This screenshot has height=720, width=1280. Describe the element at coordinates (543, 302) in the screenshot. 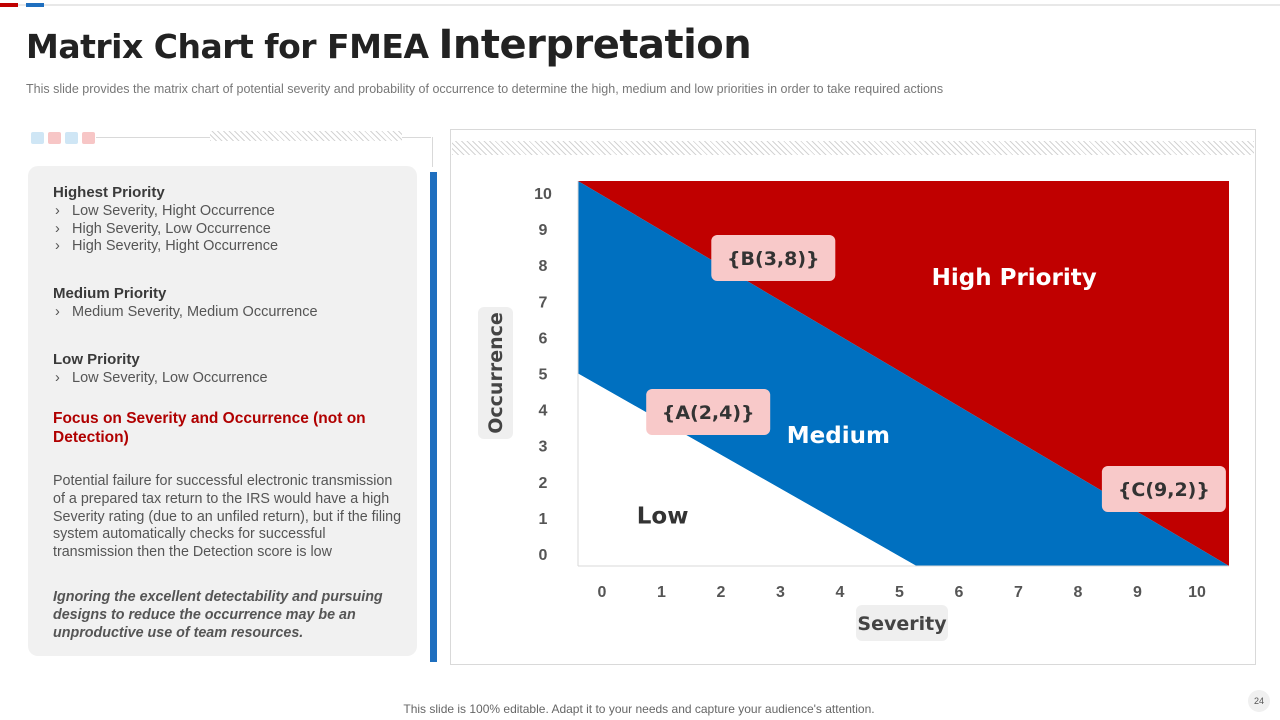

I see `y-tick-label: 7` at that location.